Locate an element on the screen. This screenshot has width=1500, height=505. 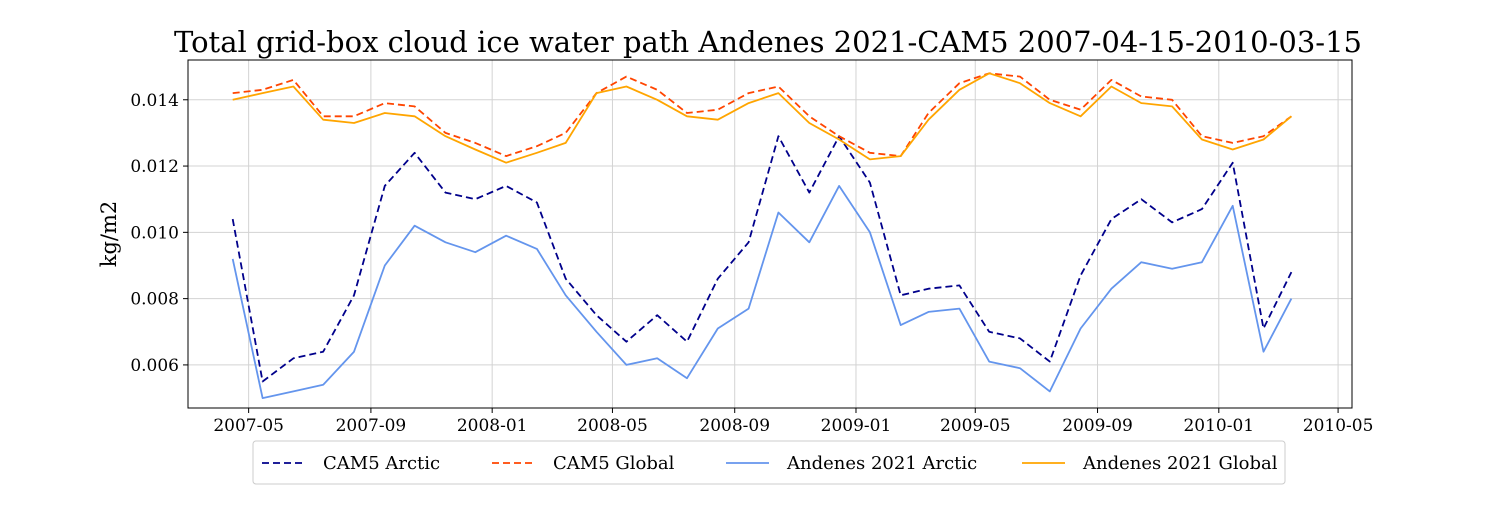
y-tick-label: 0.006 is located at coordinates (154, 366).